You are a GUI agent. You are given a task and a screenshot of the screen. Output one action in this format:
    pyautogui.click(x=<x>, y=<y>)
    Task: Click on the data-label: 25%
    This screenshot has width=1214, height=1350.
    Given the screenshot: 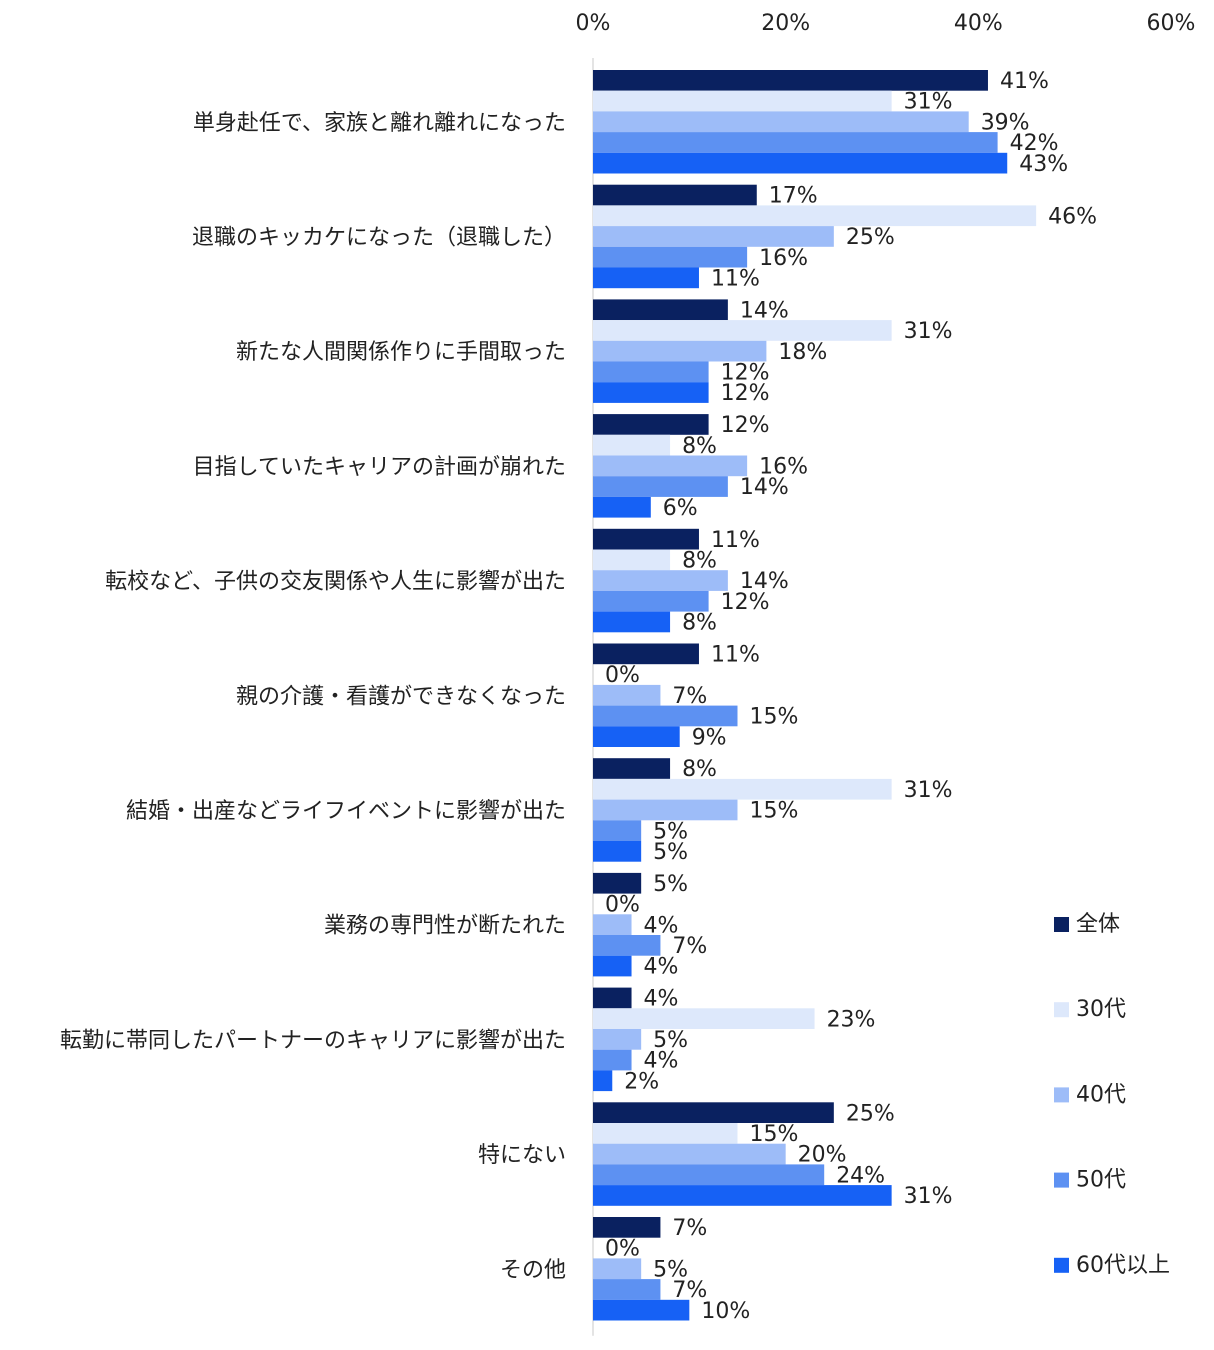 What is the action you would take?
    pyautogui.click(x=870, y=1113)
    